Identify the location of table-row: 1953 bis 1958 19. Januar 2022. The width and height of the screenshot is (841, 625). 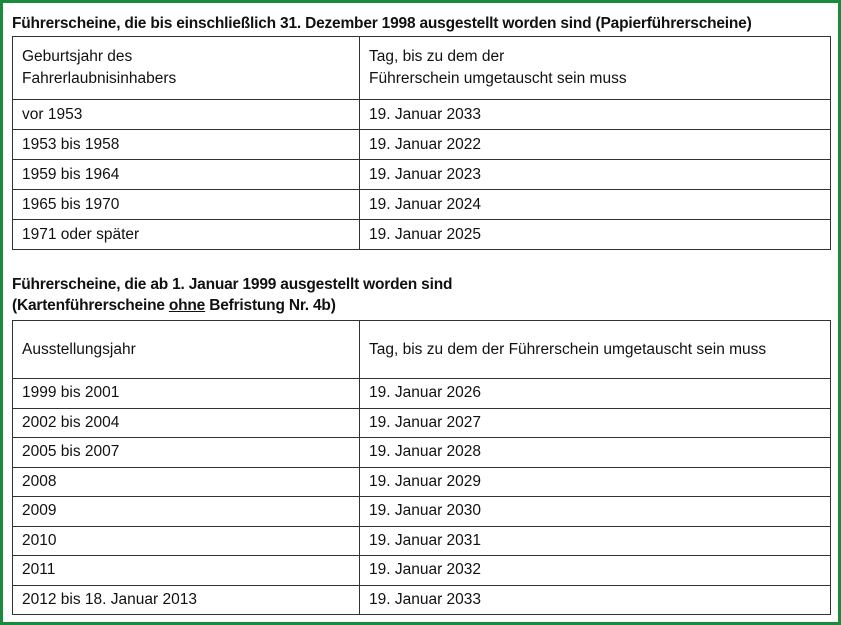
(421, 144).